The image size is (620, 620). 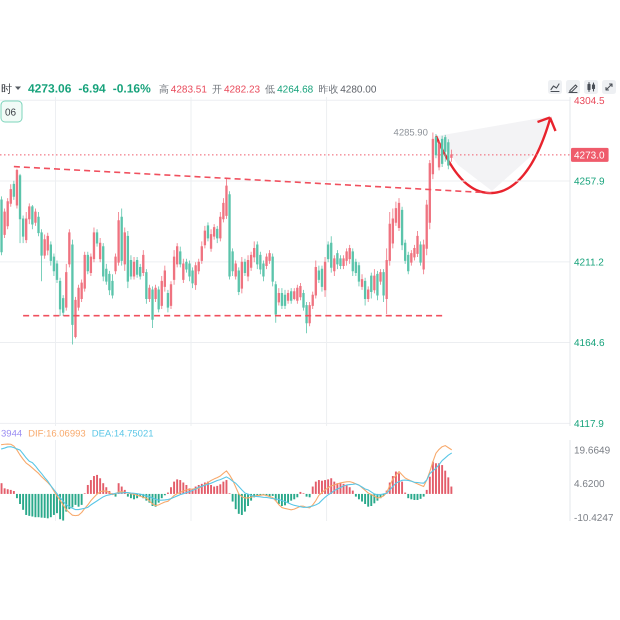 I want to click on text: 4280.00, so click(x=358, y=90).